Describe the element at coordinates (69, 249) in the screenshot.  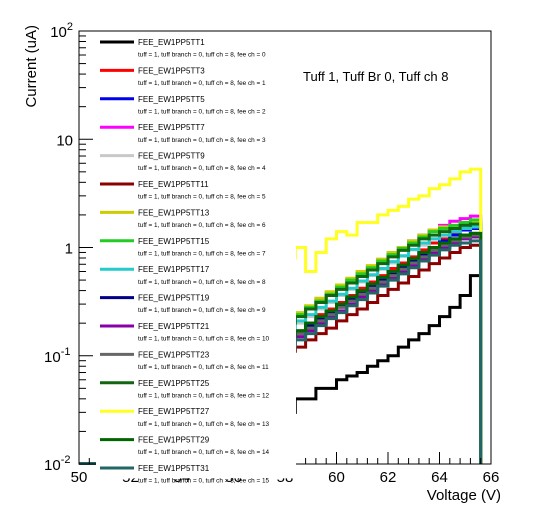
I see `y-tick-label: 1` at that location.